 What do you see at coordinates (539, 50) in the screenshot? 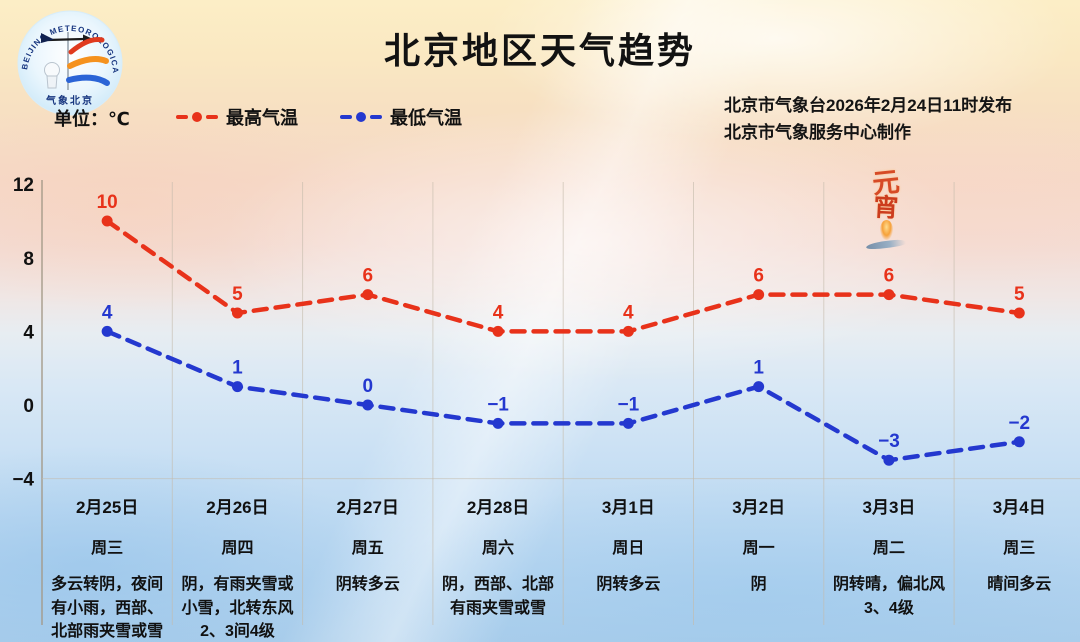
I see `page-title: 北京地区天气趋势` at bounding box center [539, 50].